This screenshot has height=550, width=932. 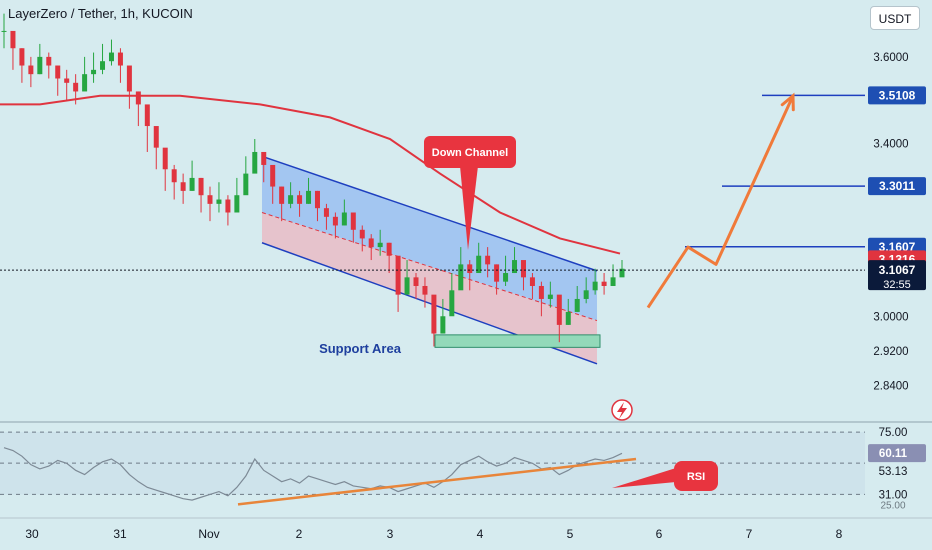 I want to click on support-area-label-bg, so click(x=360, y=348).